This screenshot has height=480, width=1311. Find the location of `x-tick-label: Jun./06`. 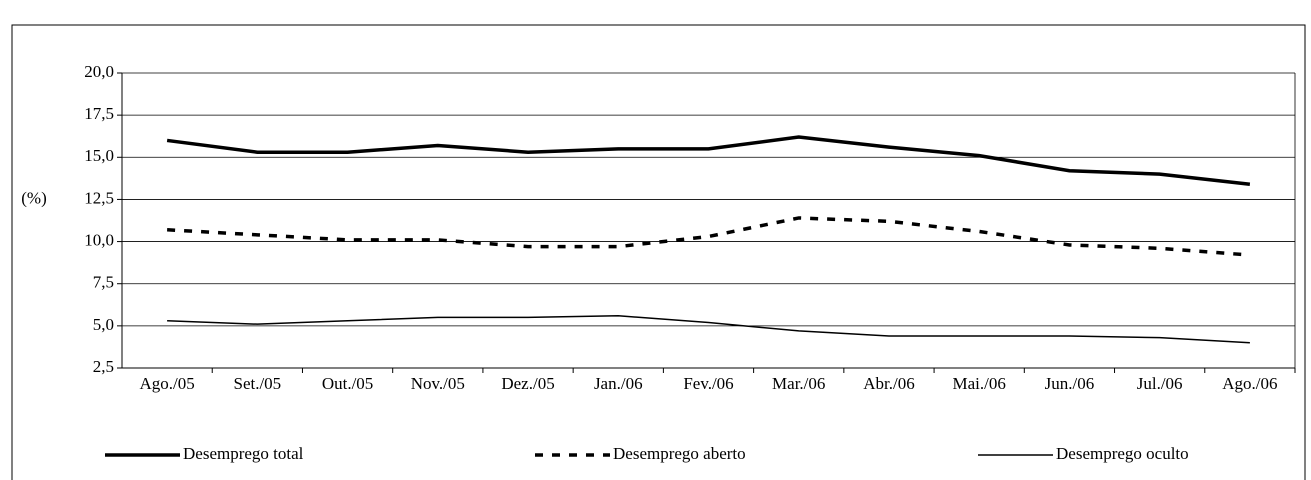

x-tick-label: Jun./06 is located at coordinates (1070, 383).